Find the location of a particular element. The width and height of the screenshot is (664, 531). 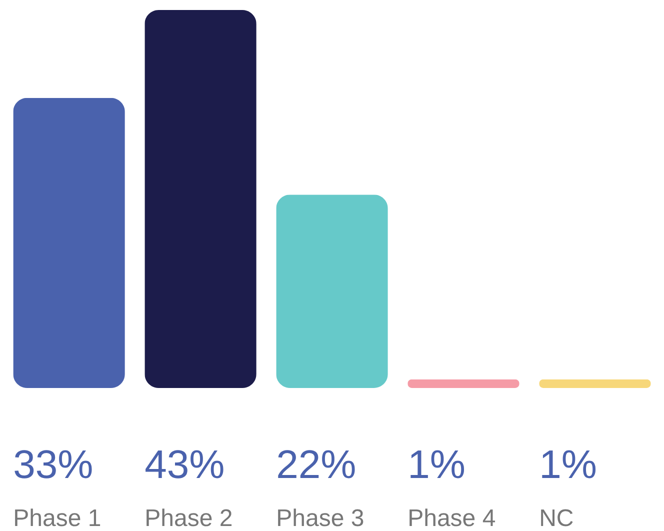

x-tick-label: Phase 4 is located at coordinates (452, 518).